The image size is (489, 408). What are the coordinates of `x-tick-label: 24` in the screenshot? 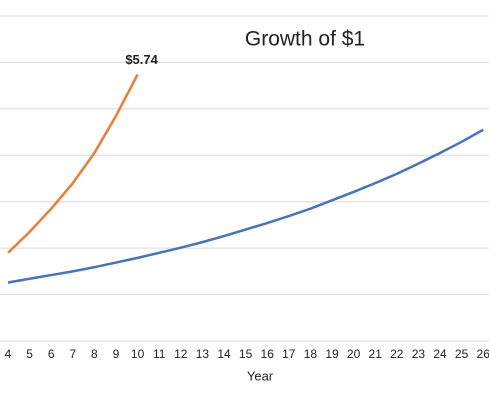 It's located at (440, 354).